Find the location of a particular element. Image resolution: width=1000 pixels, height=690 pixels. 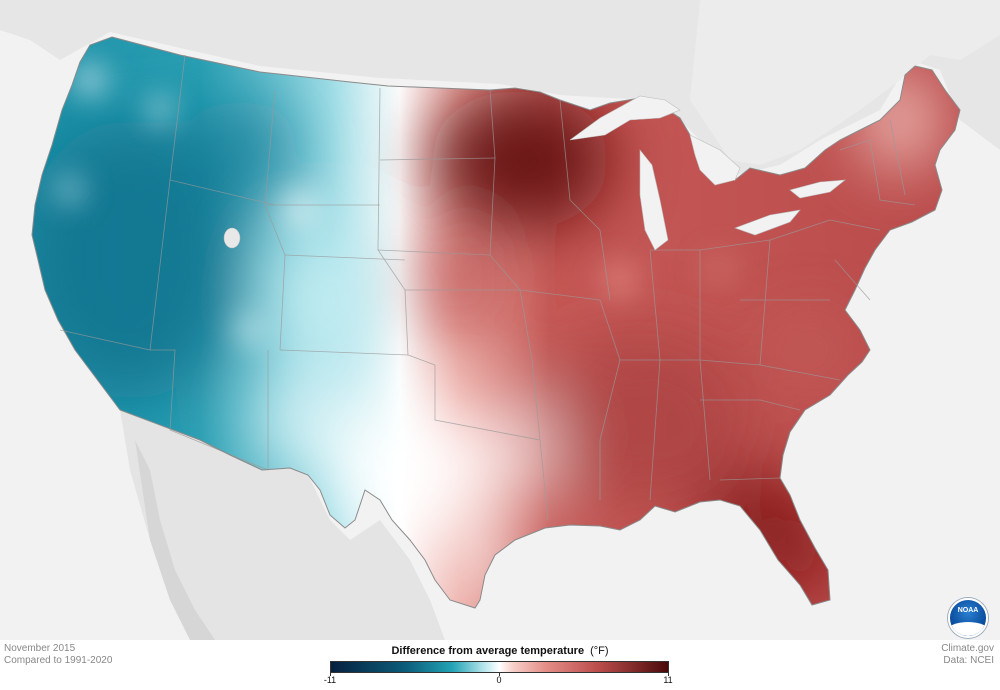

great-salt-lake is located at coordinates (232, 238).